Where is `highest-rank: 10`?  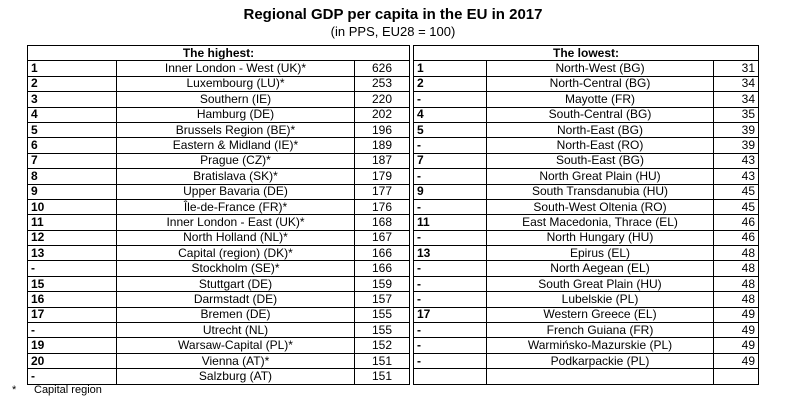 highest-rank: 10 is located at coordinates (72, 207).